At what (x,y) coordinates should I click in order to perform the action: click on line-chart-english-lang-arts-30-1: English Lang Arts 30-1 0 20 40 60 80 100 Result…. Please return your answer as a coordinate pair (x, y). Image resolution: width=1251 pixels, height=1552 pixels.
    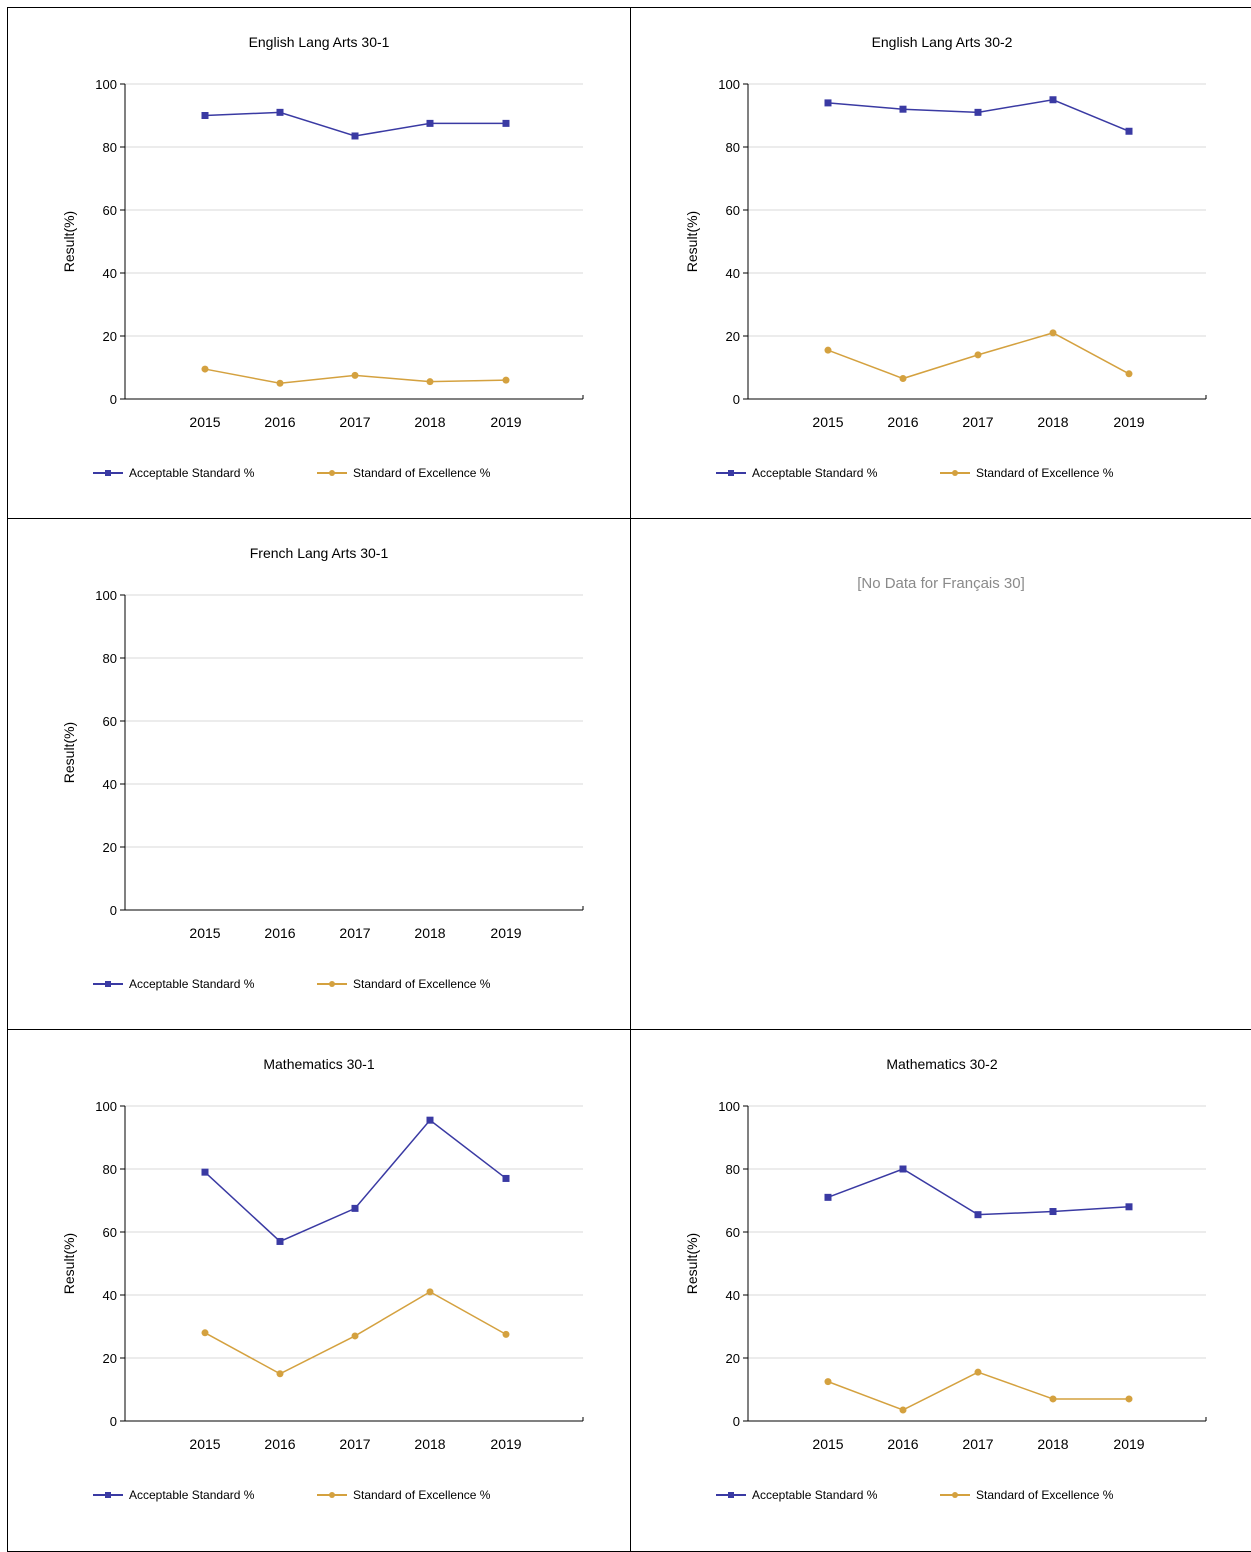
    Looking at the image, I should click on (322, 257).